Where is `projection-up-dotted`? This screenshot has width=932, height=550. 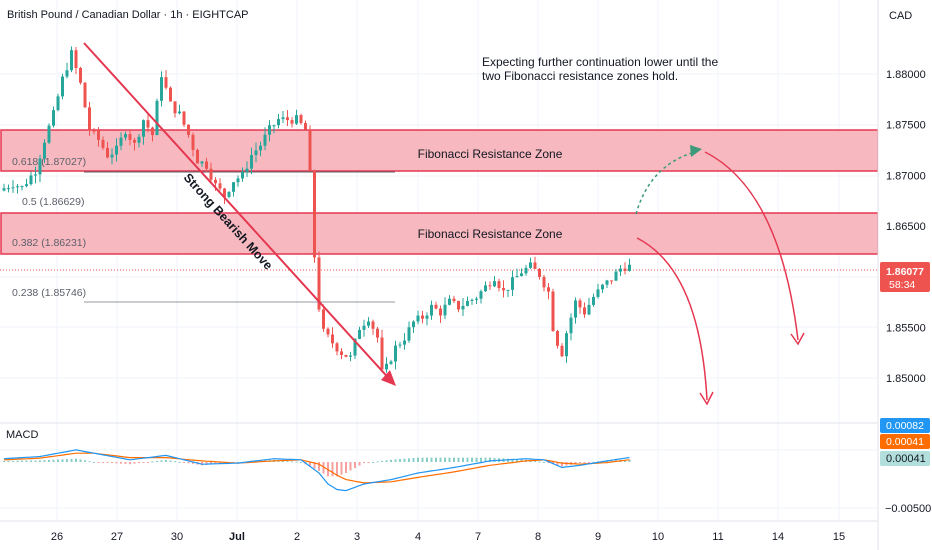 projection-up-dotted is located at coordinates (665, 183).